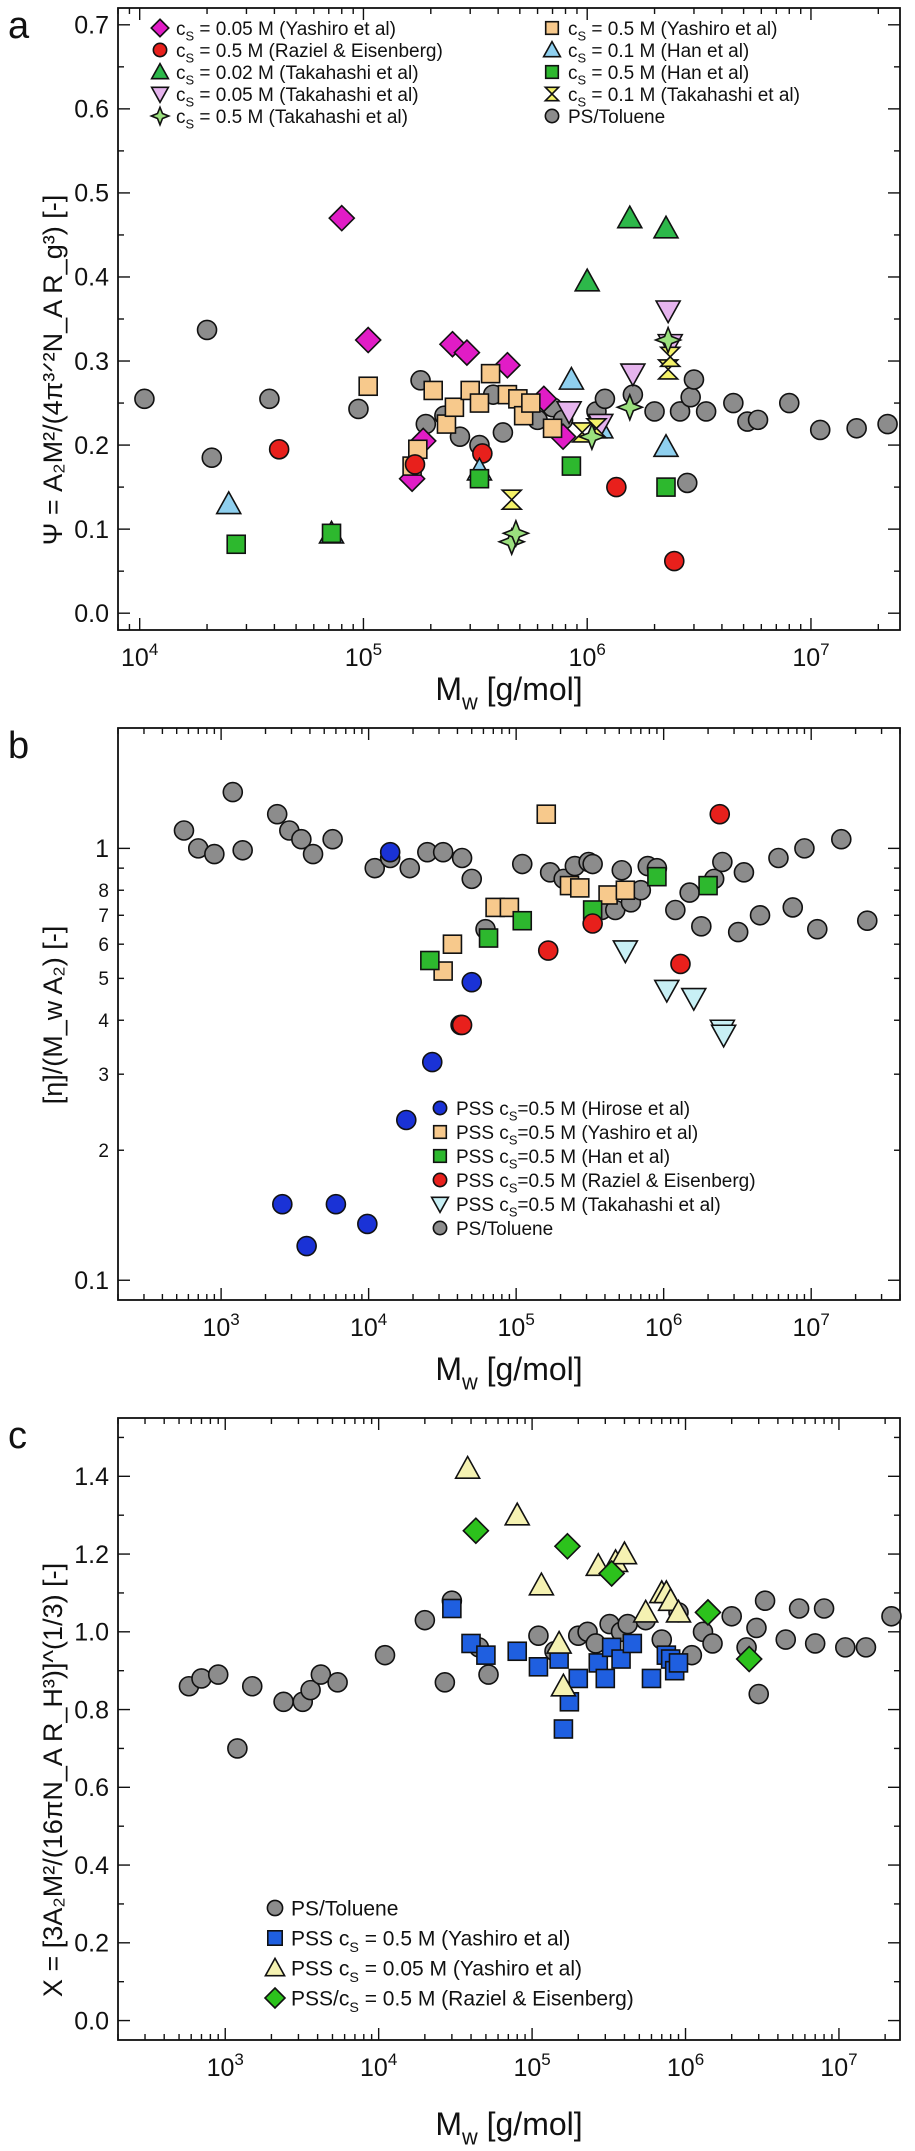 This screenshot has width=915, height=2151. What do you see at coordinates (460, 419) in the screenshot?
I see `series-cs-0-5-m-yashiro-et-al-` at bounding box center [460, 419].